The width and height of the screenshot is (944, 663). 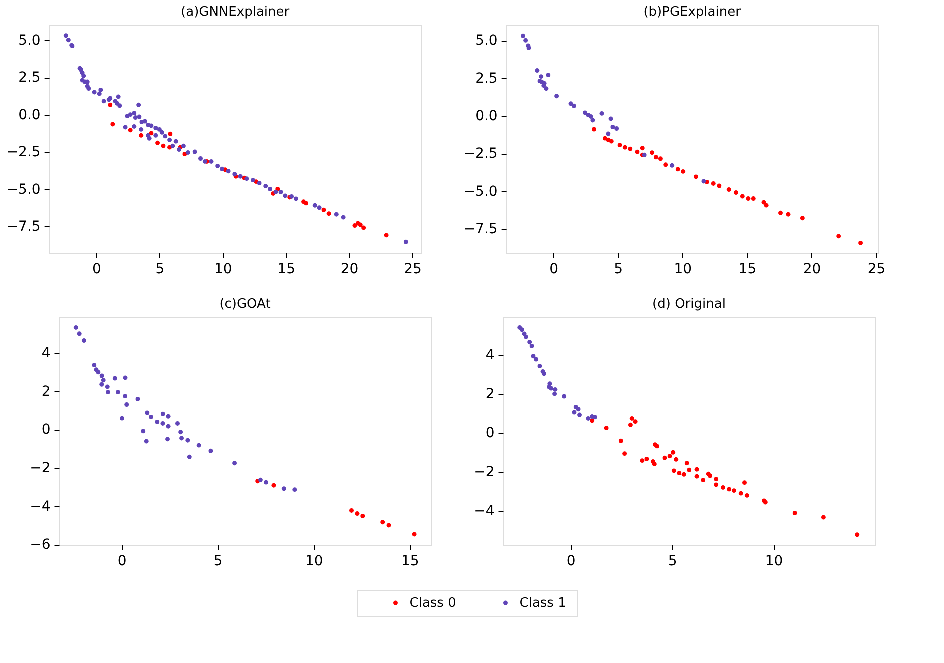 What do you see at coordinates (812, 270) in the screenshot?
I see `x-tick-label: 20` at bounding box center [812, 270].